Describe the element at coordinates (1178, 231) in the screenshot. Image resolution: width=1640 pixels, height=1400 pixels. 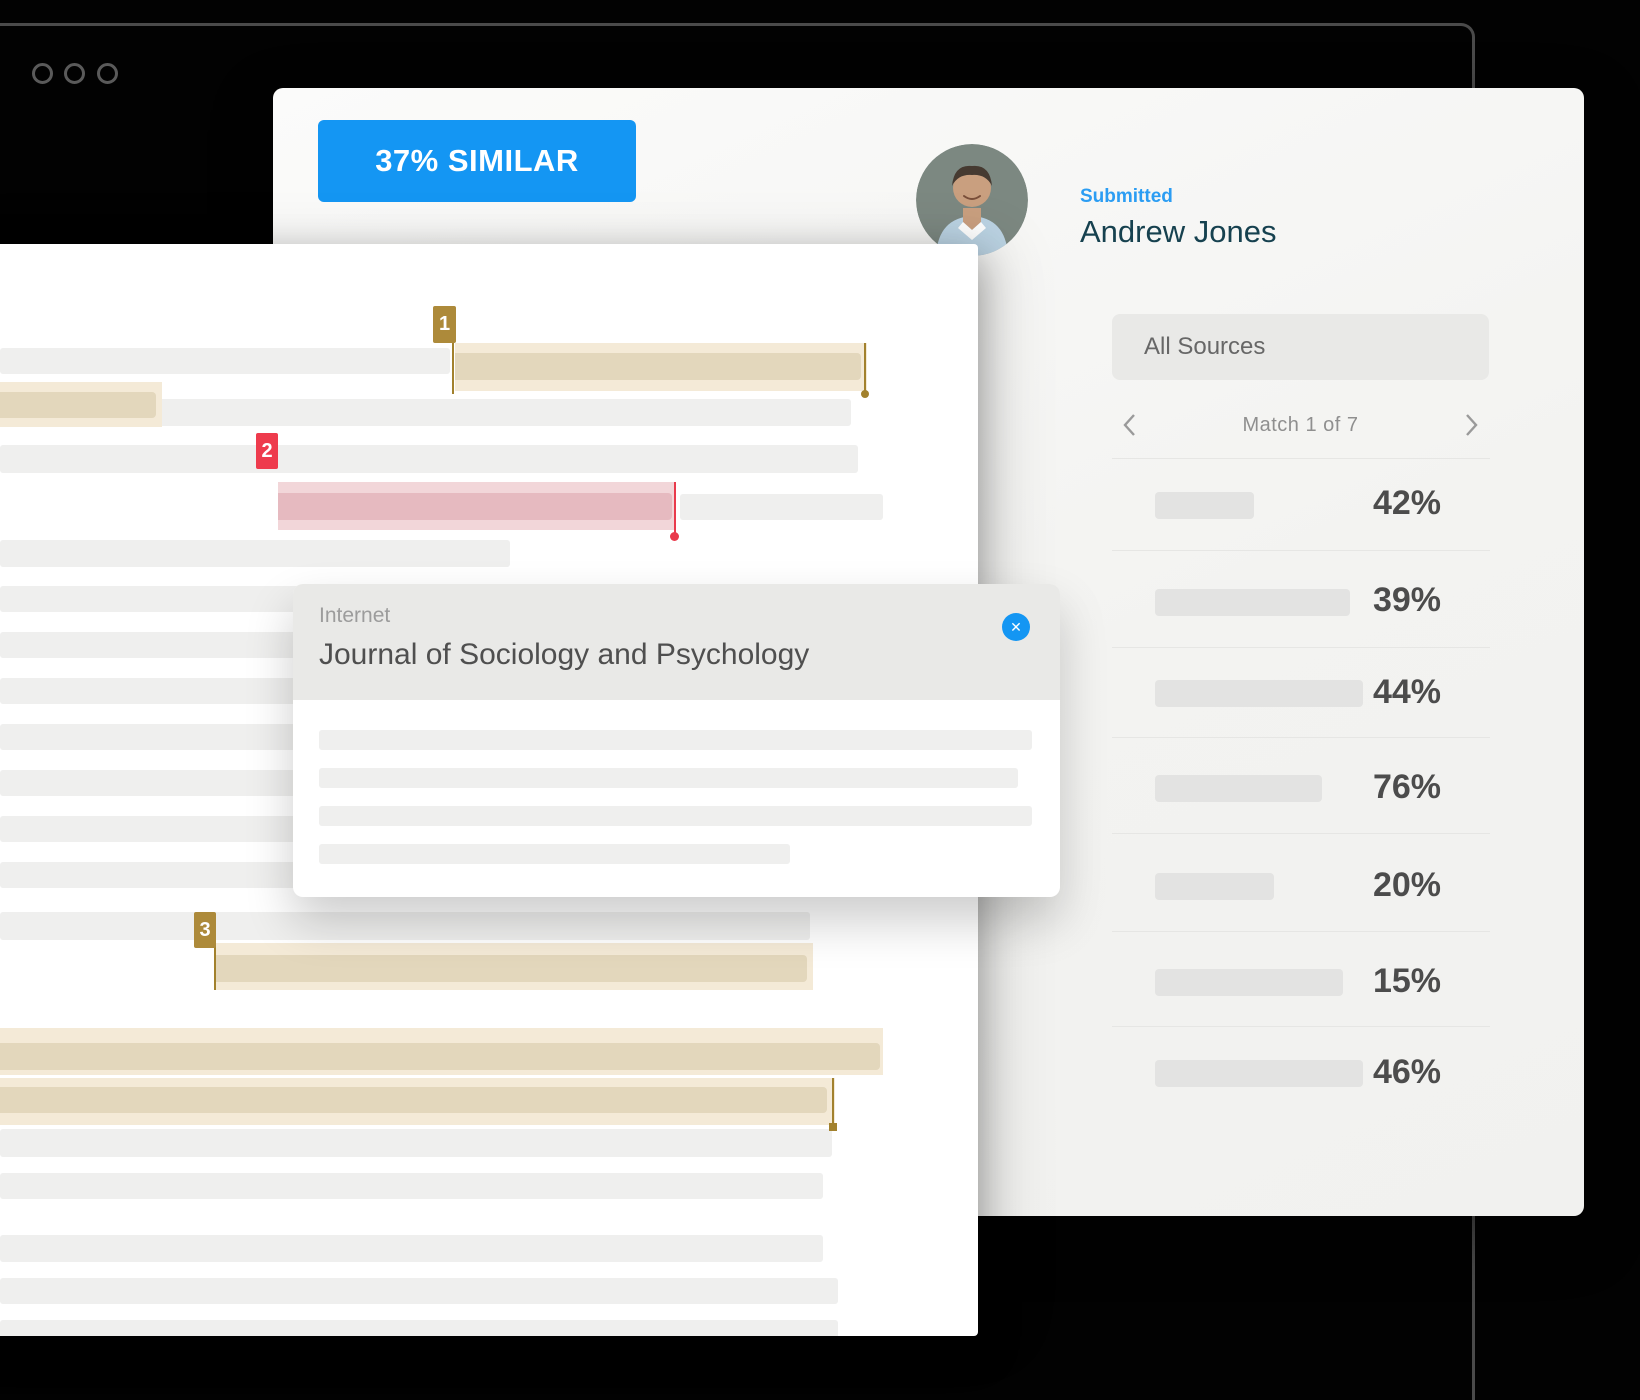
I see `author-name: Andrew Jones` at that location.